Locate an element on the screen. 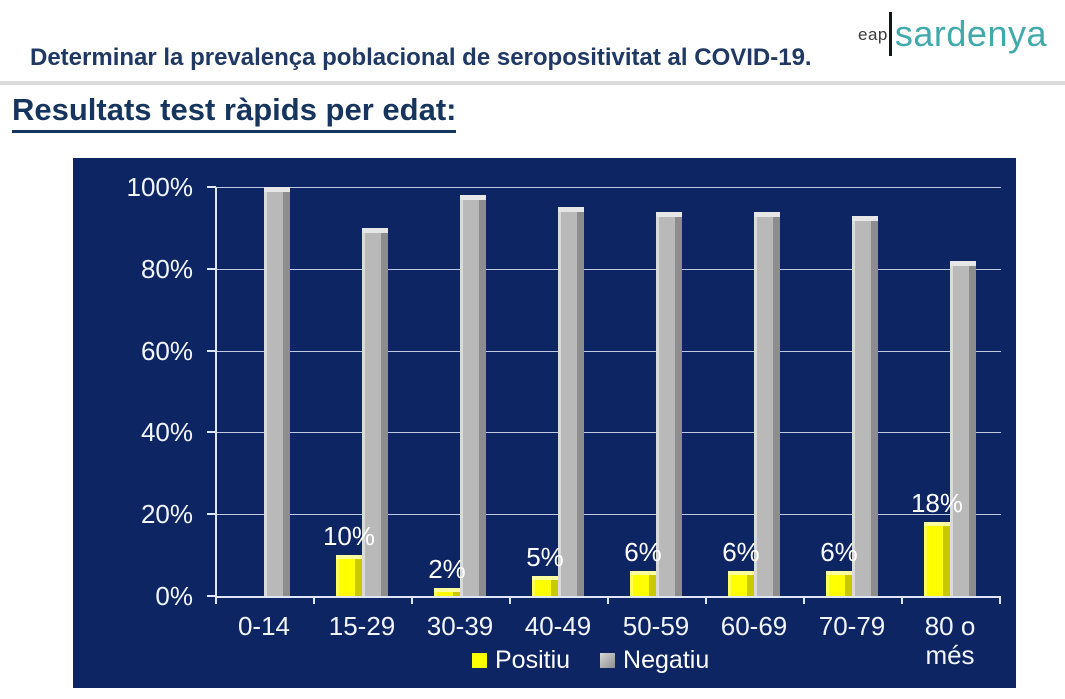  bar-value-label: 2% is located at coordinates (447, 568).